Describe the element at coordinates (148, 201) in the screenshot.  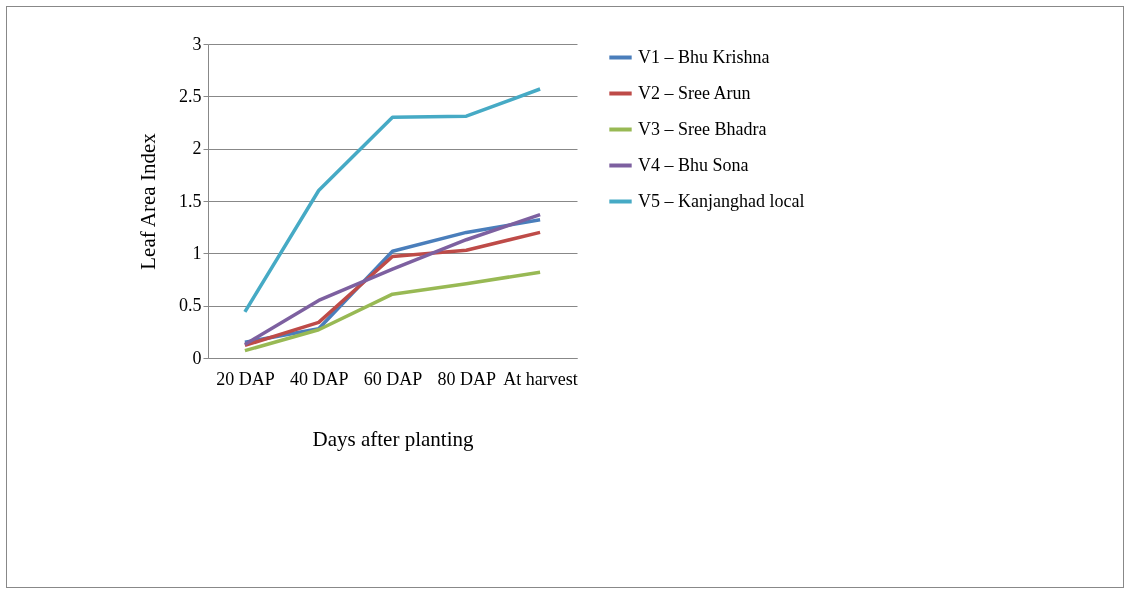
I see `y-axis-title: Leaf Area Index` at that location.